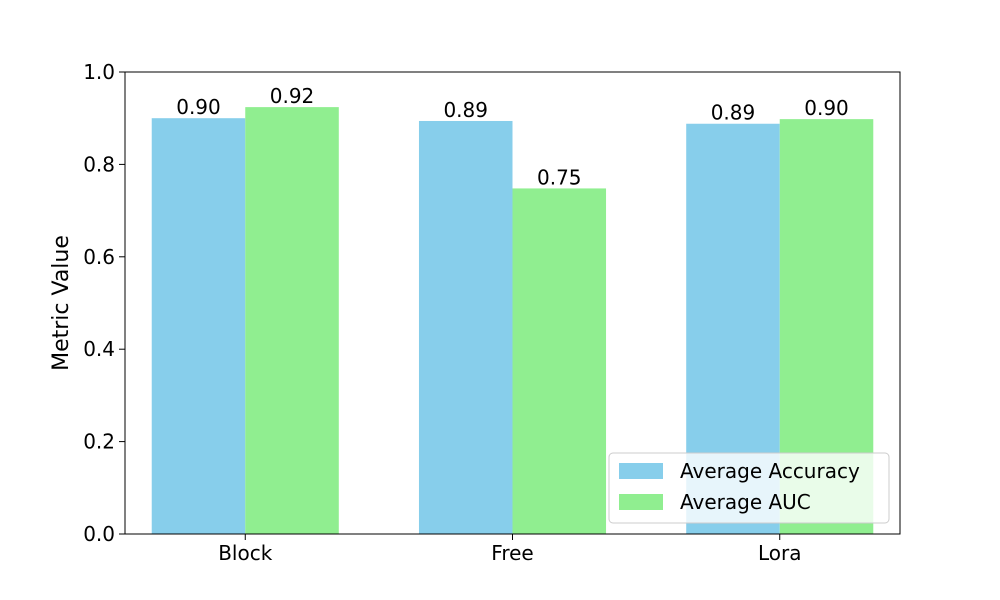  Describe the element at coordinates (292, 96) in the screenshot. I see `data-label: 0.92` at that location.